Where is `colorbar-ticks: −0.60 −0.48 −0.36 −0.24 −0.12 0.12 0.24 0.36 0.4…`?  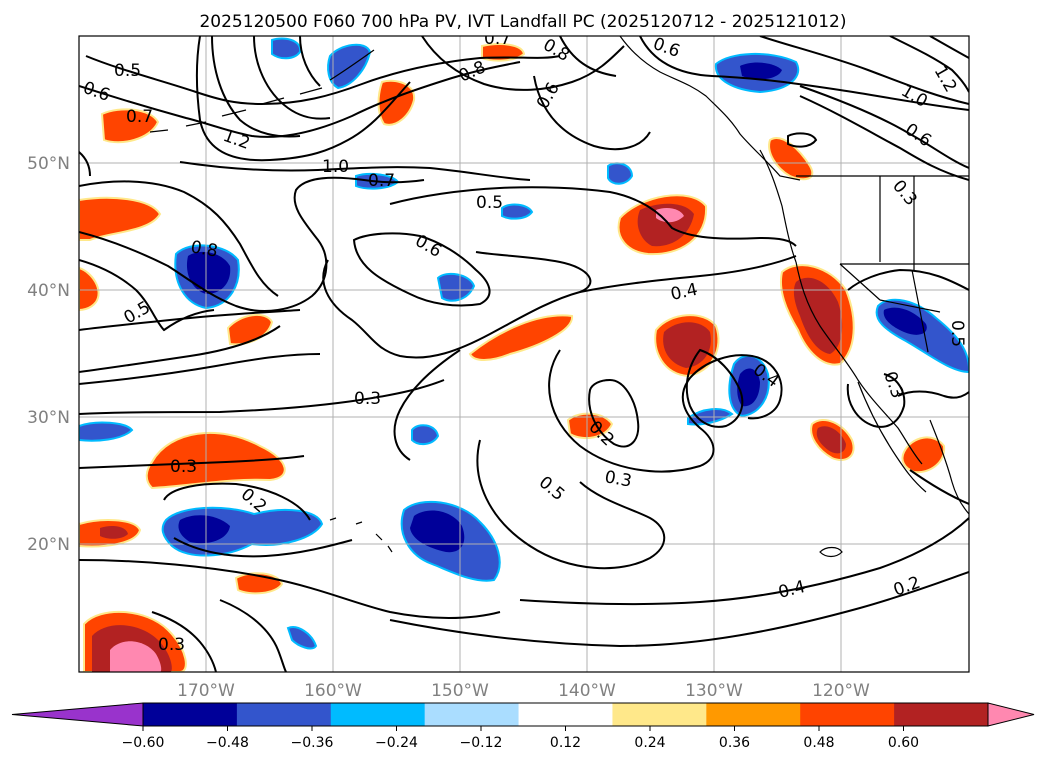
colorbar-ticks: −0.60 −0.48 −0.36 −0.24 −0.12 0.12 0.24 0.36 0.4… is located at coordinates (520, 738).